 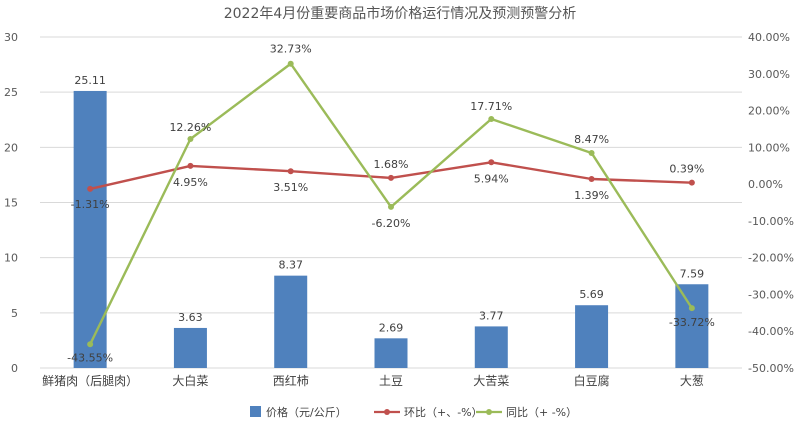 I want to click on y-right-tick-label: 10.00%, so click(x=769, y=147).